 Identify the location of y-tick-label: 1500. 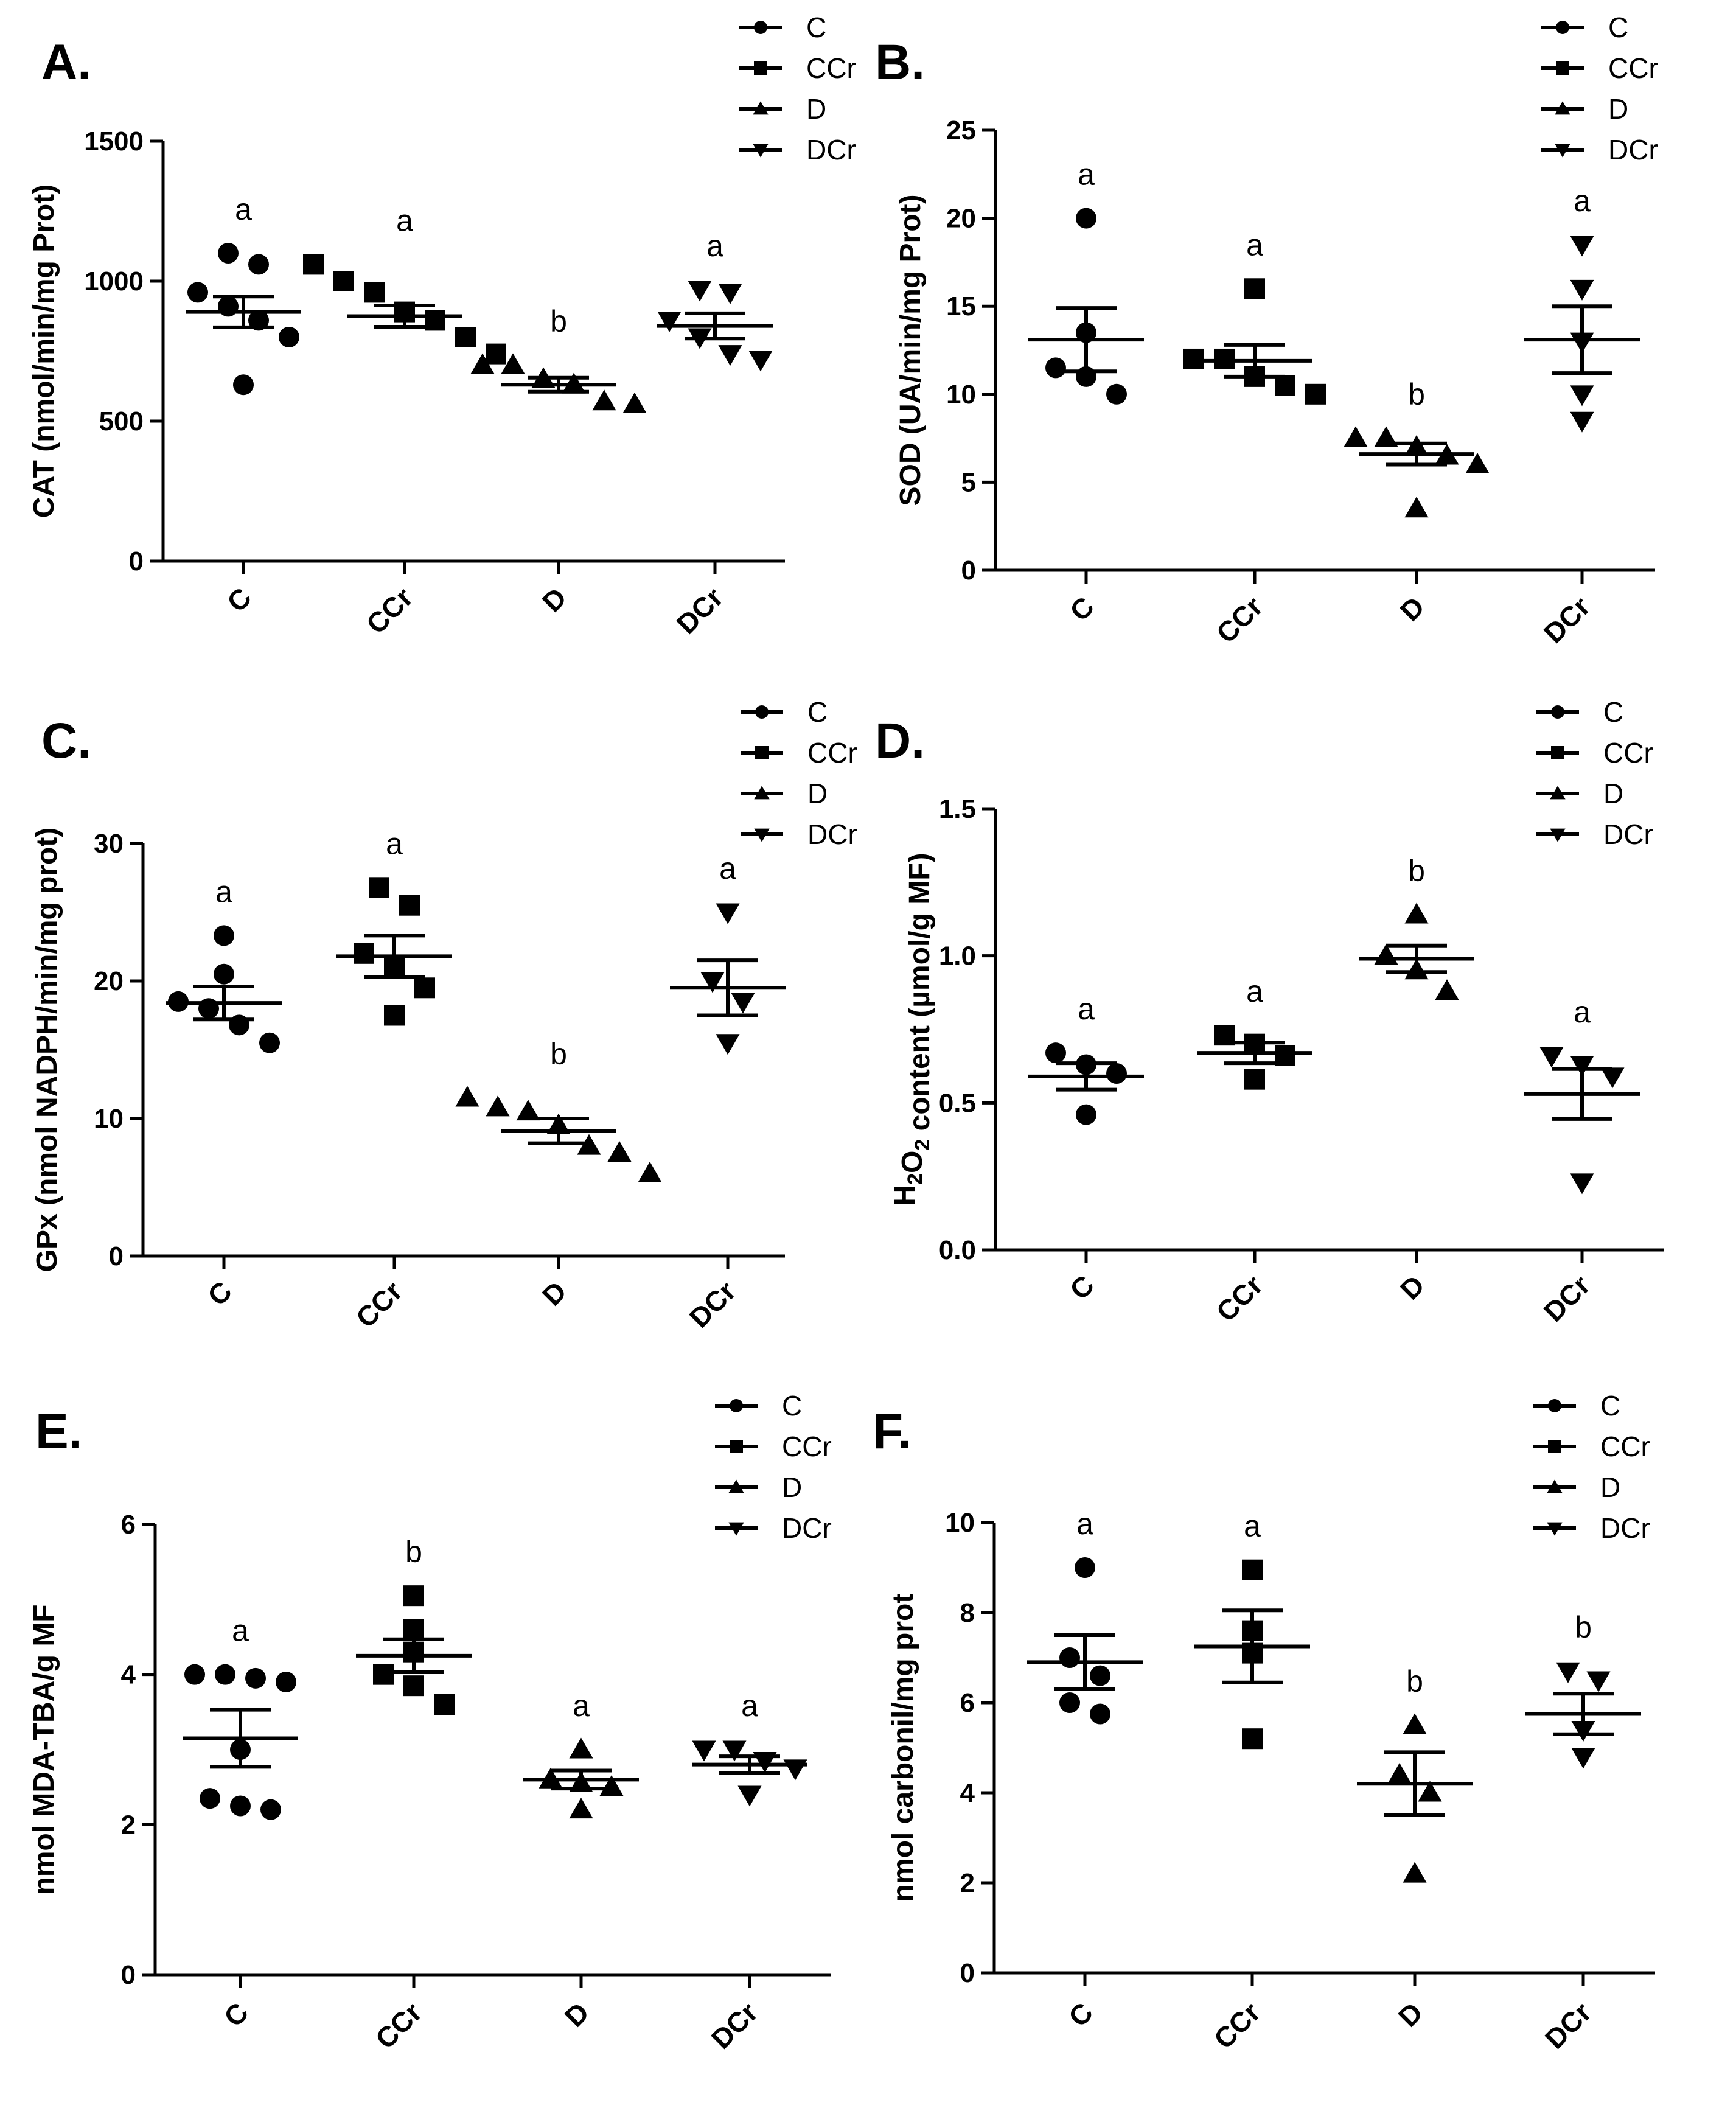
(114, 141).